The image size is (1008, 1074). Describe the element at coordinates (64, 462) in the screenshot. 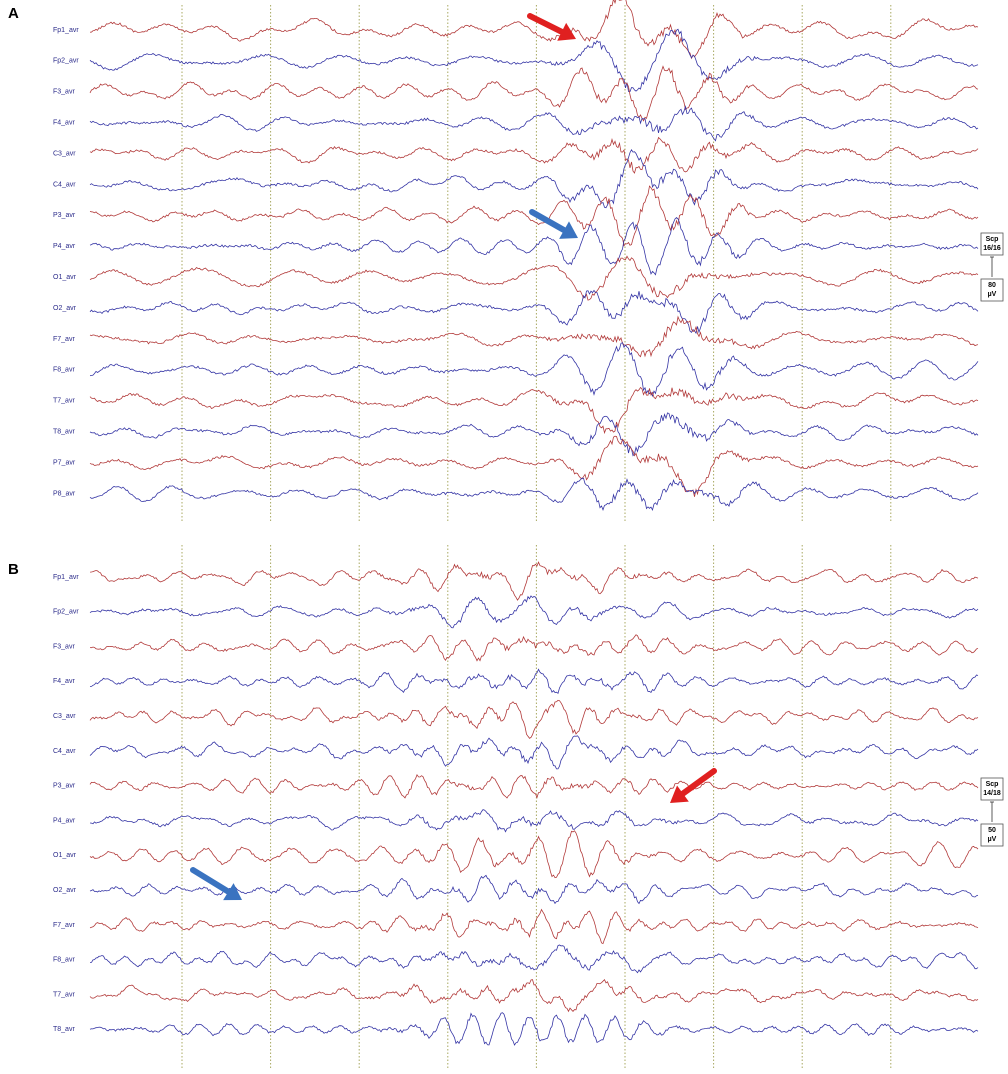

I see `channel-label: P7_avr` at that location.